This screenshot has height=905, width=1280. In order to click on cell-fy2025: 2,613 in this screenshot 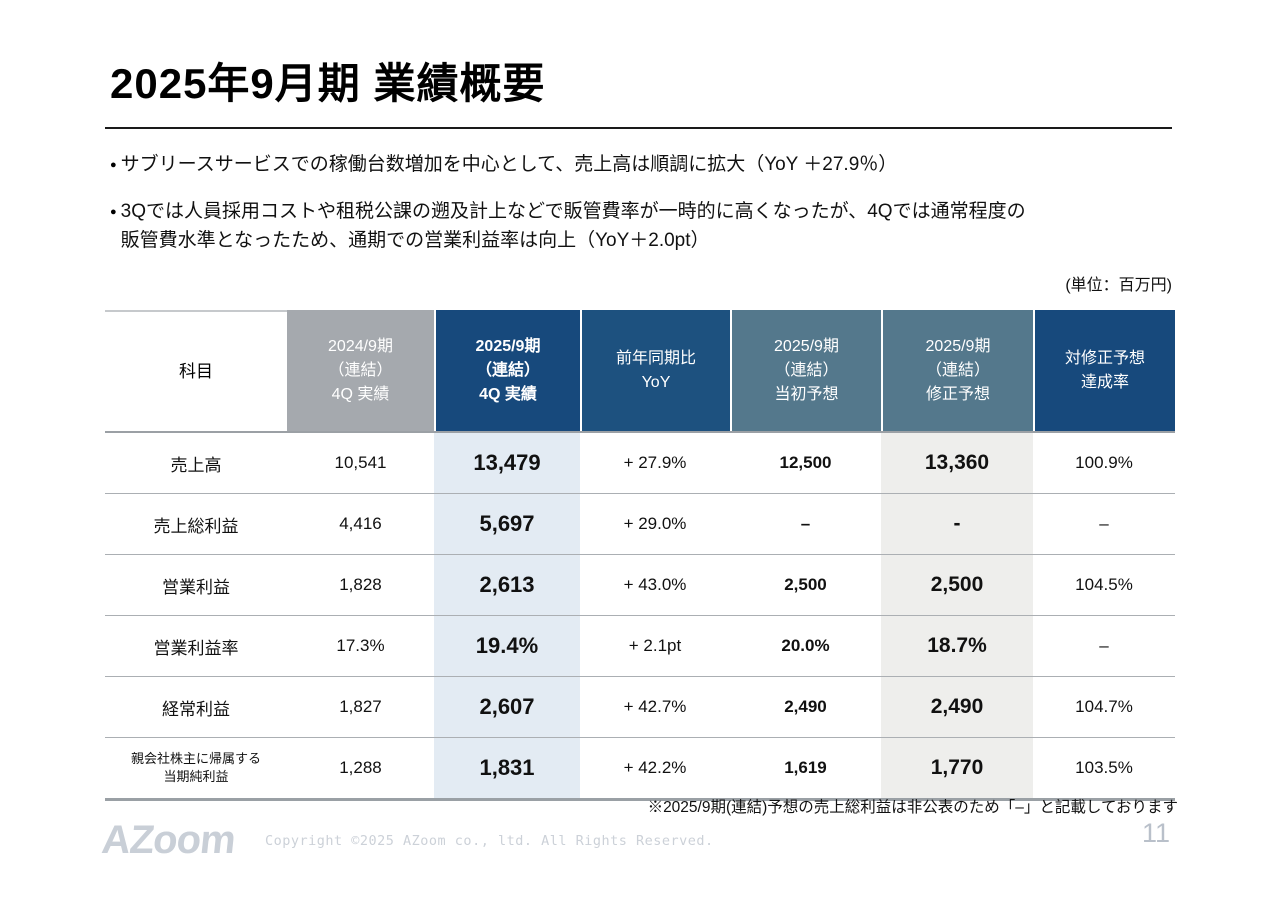, I will do `click(507, 585)`.